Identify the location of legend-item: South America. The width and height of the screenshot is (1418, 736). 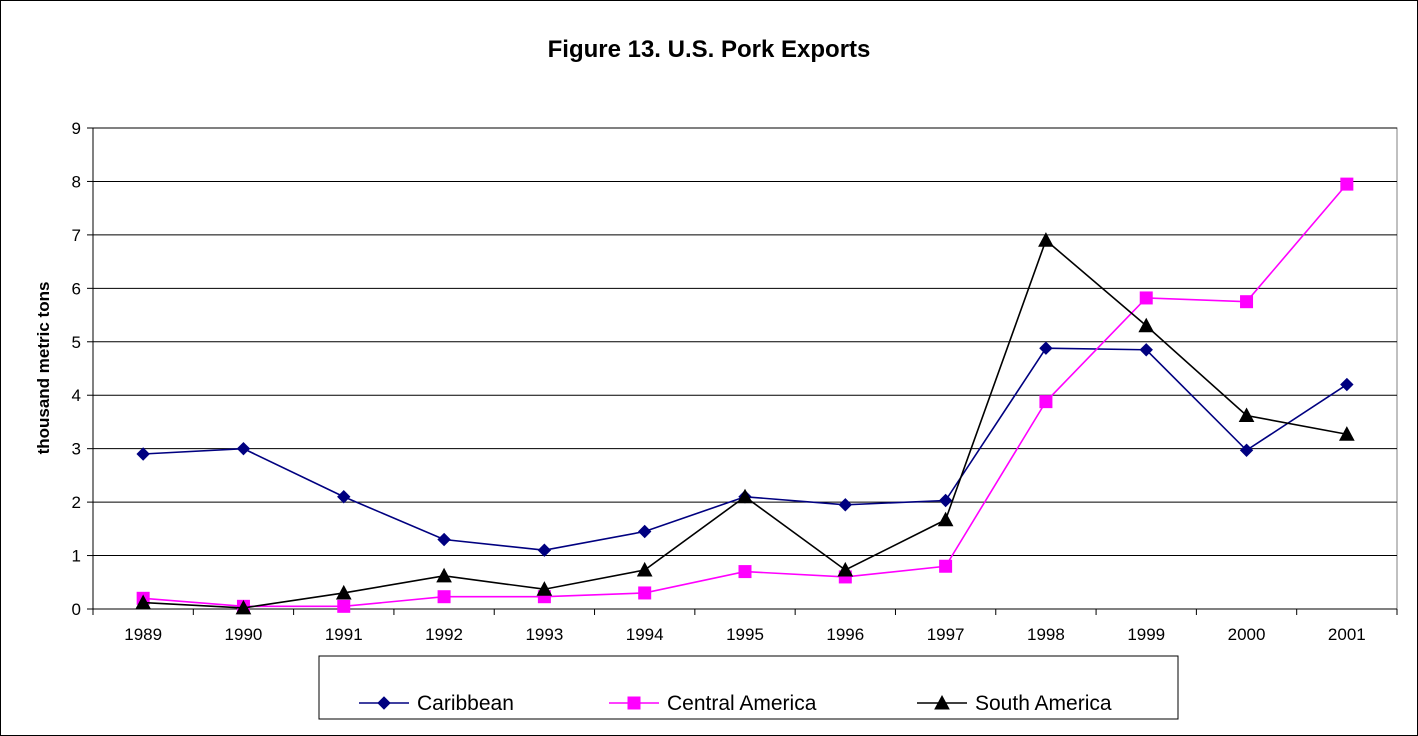
(1014, 703).